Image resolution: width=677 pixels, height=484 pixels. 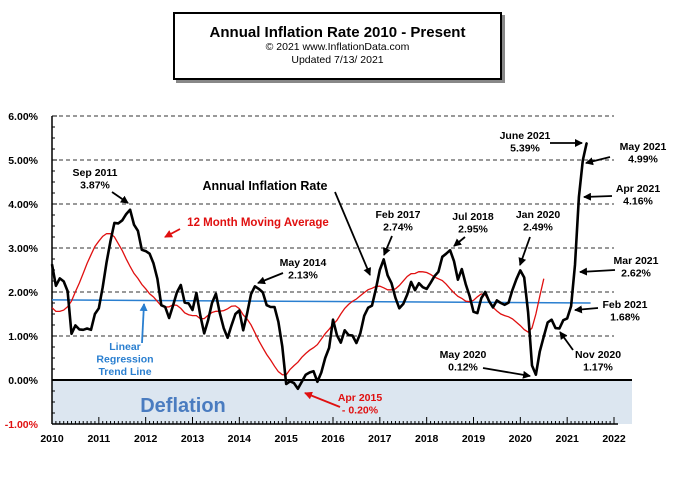 I want to click on x-tick-label: 2014, so click(x=240, y=439).